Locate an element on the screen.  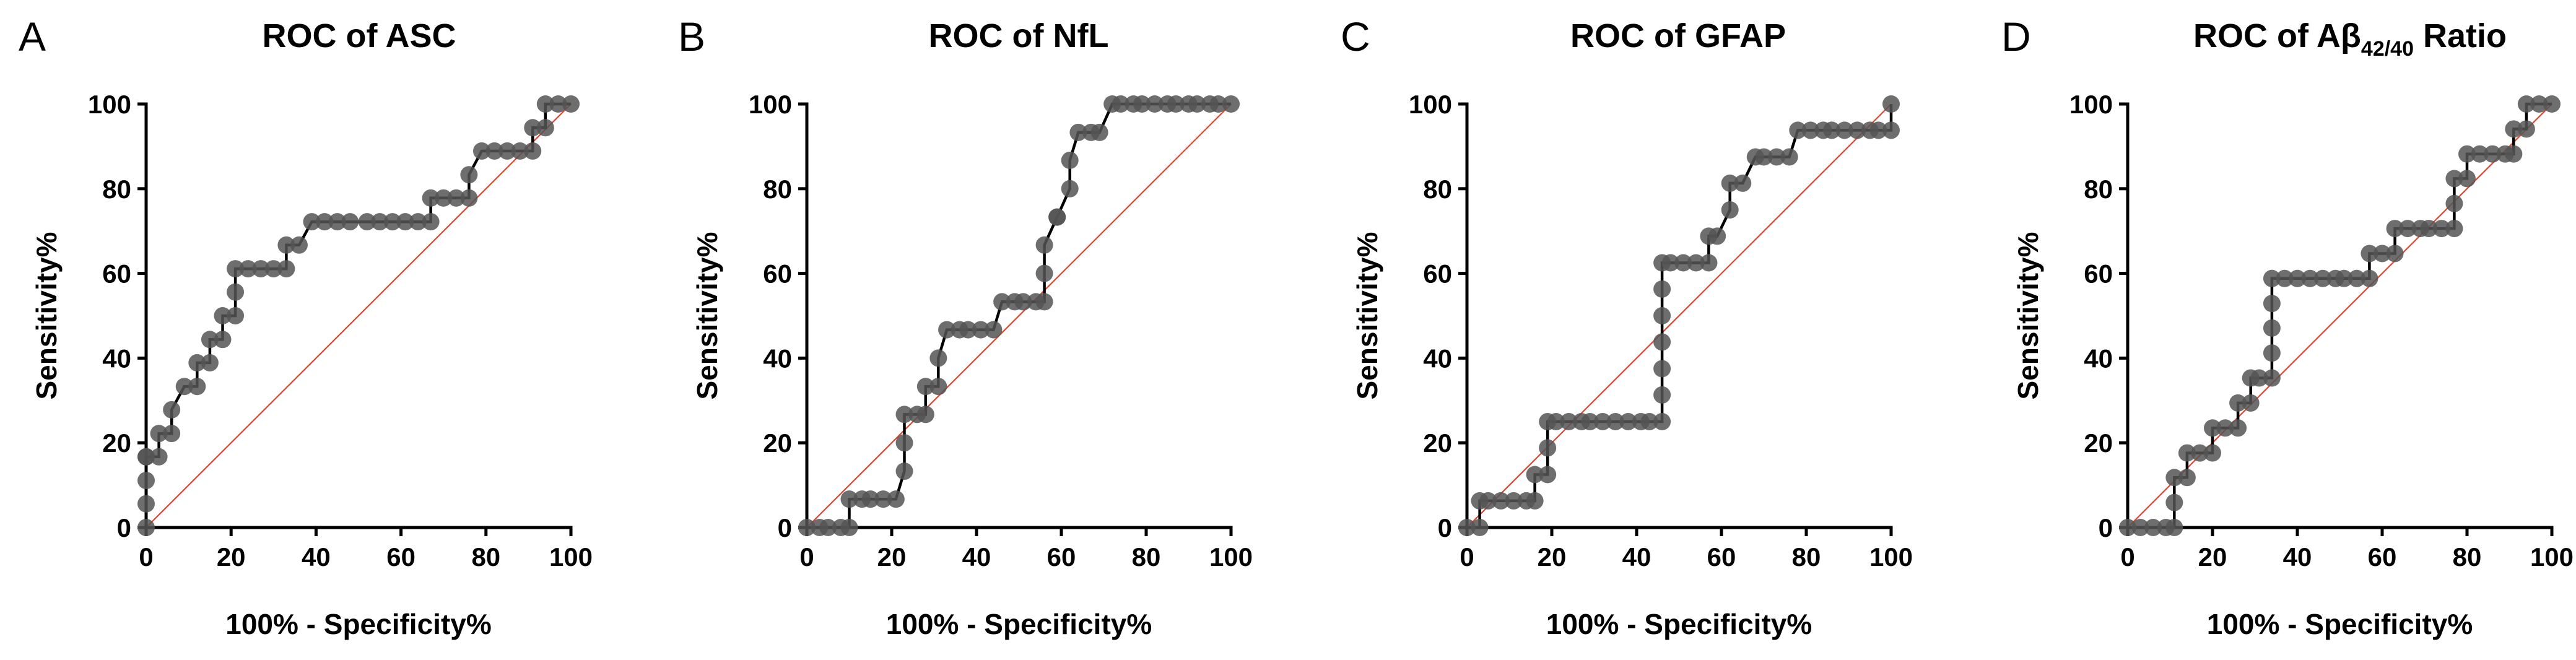
y-tick-label: 40 is located at coordinates (116, 358).